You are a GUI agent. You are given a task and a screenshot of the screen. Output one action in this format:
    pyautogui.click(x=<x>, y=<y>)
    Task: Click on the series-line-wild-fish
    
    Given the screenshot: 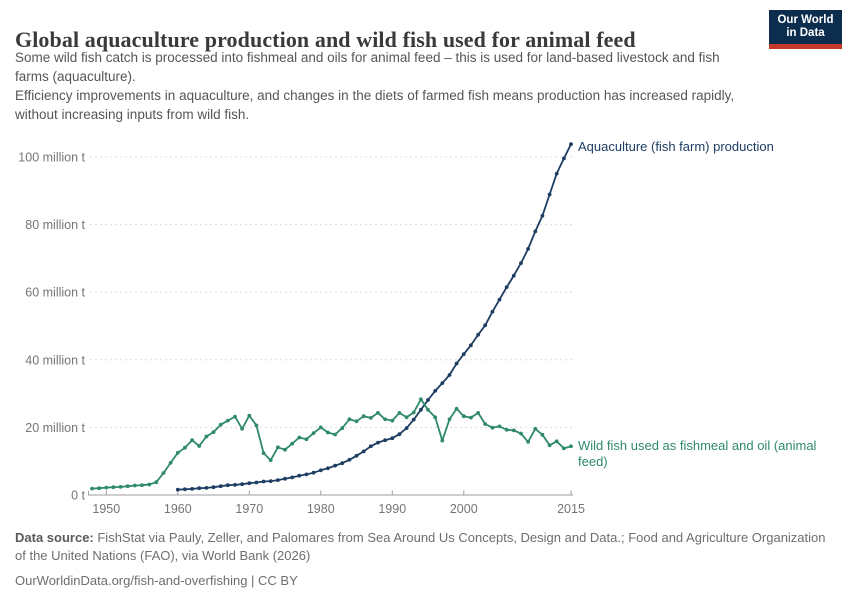 What is the action you would take?
    pyautogui.click(x=331, y=444)
    